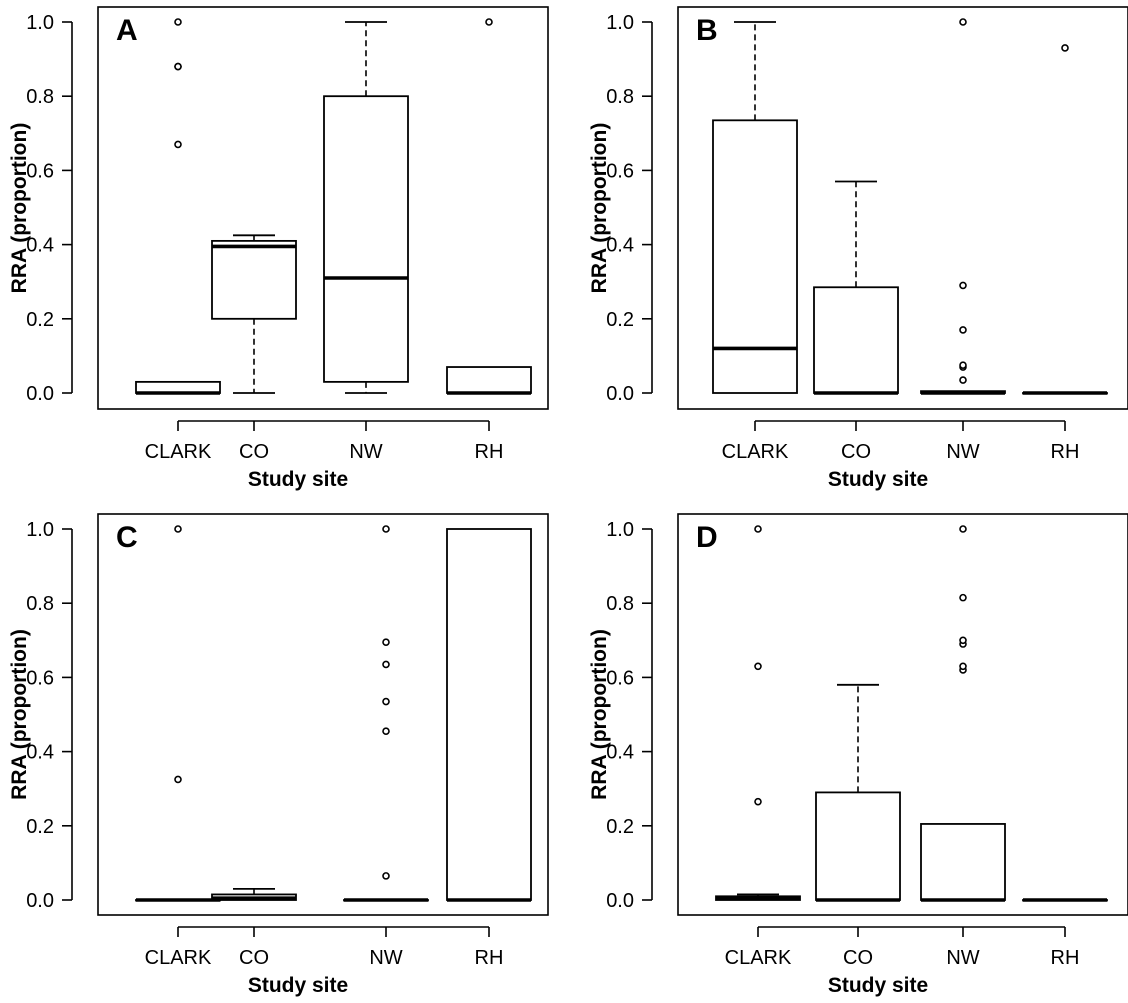 Image resolution: width=1128 pixels, height=1003 pixels. Describe the element at coordinates (127, 30) in the screenshot. I see `panel-letter: A` at that location.